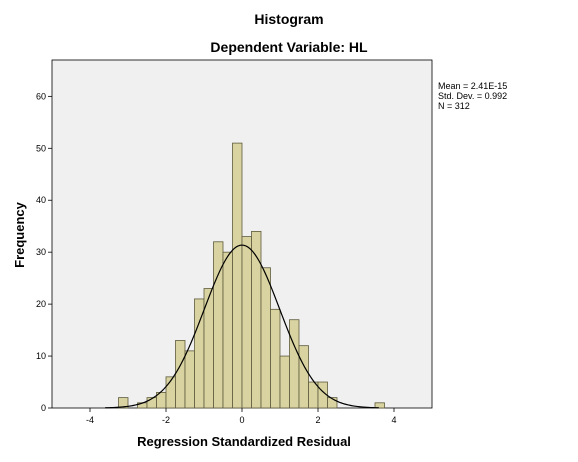 The width and height of the screenshot is (578, 462). What do you see at coordinates (43, 408) in the screenshot?
I see `y-tick-label: 0` at bounding box center [43, 408].